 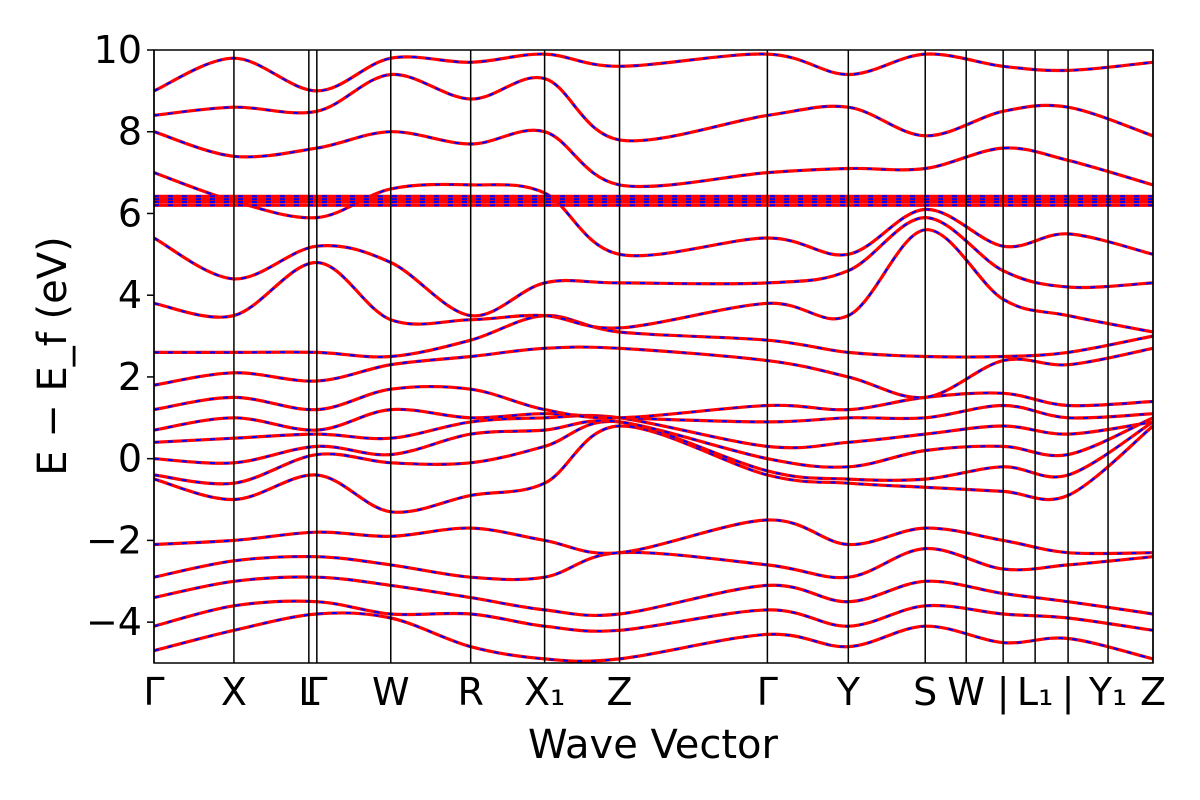 I want to click on x-tick-label-13: L₁, so click(x=1035, y=692).